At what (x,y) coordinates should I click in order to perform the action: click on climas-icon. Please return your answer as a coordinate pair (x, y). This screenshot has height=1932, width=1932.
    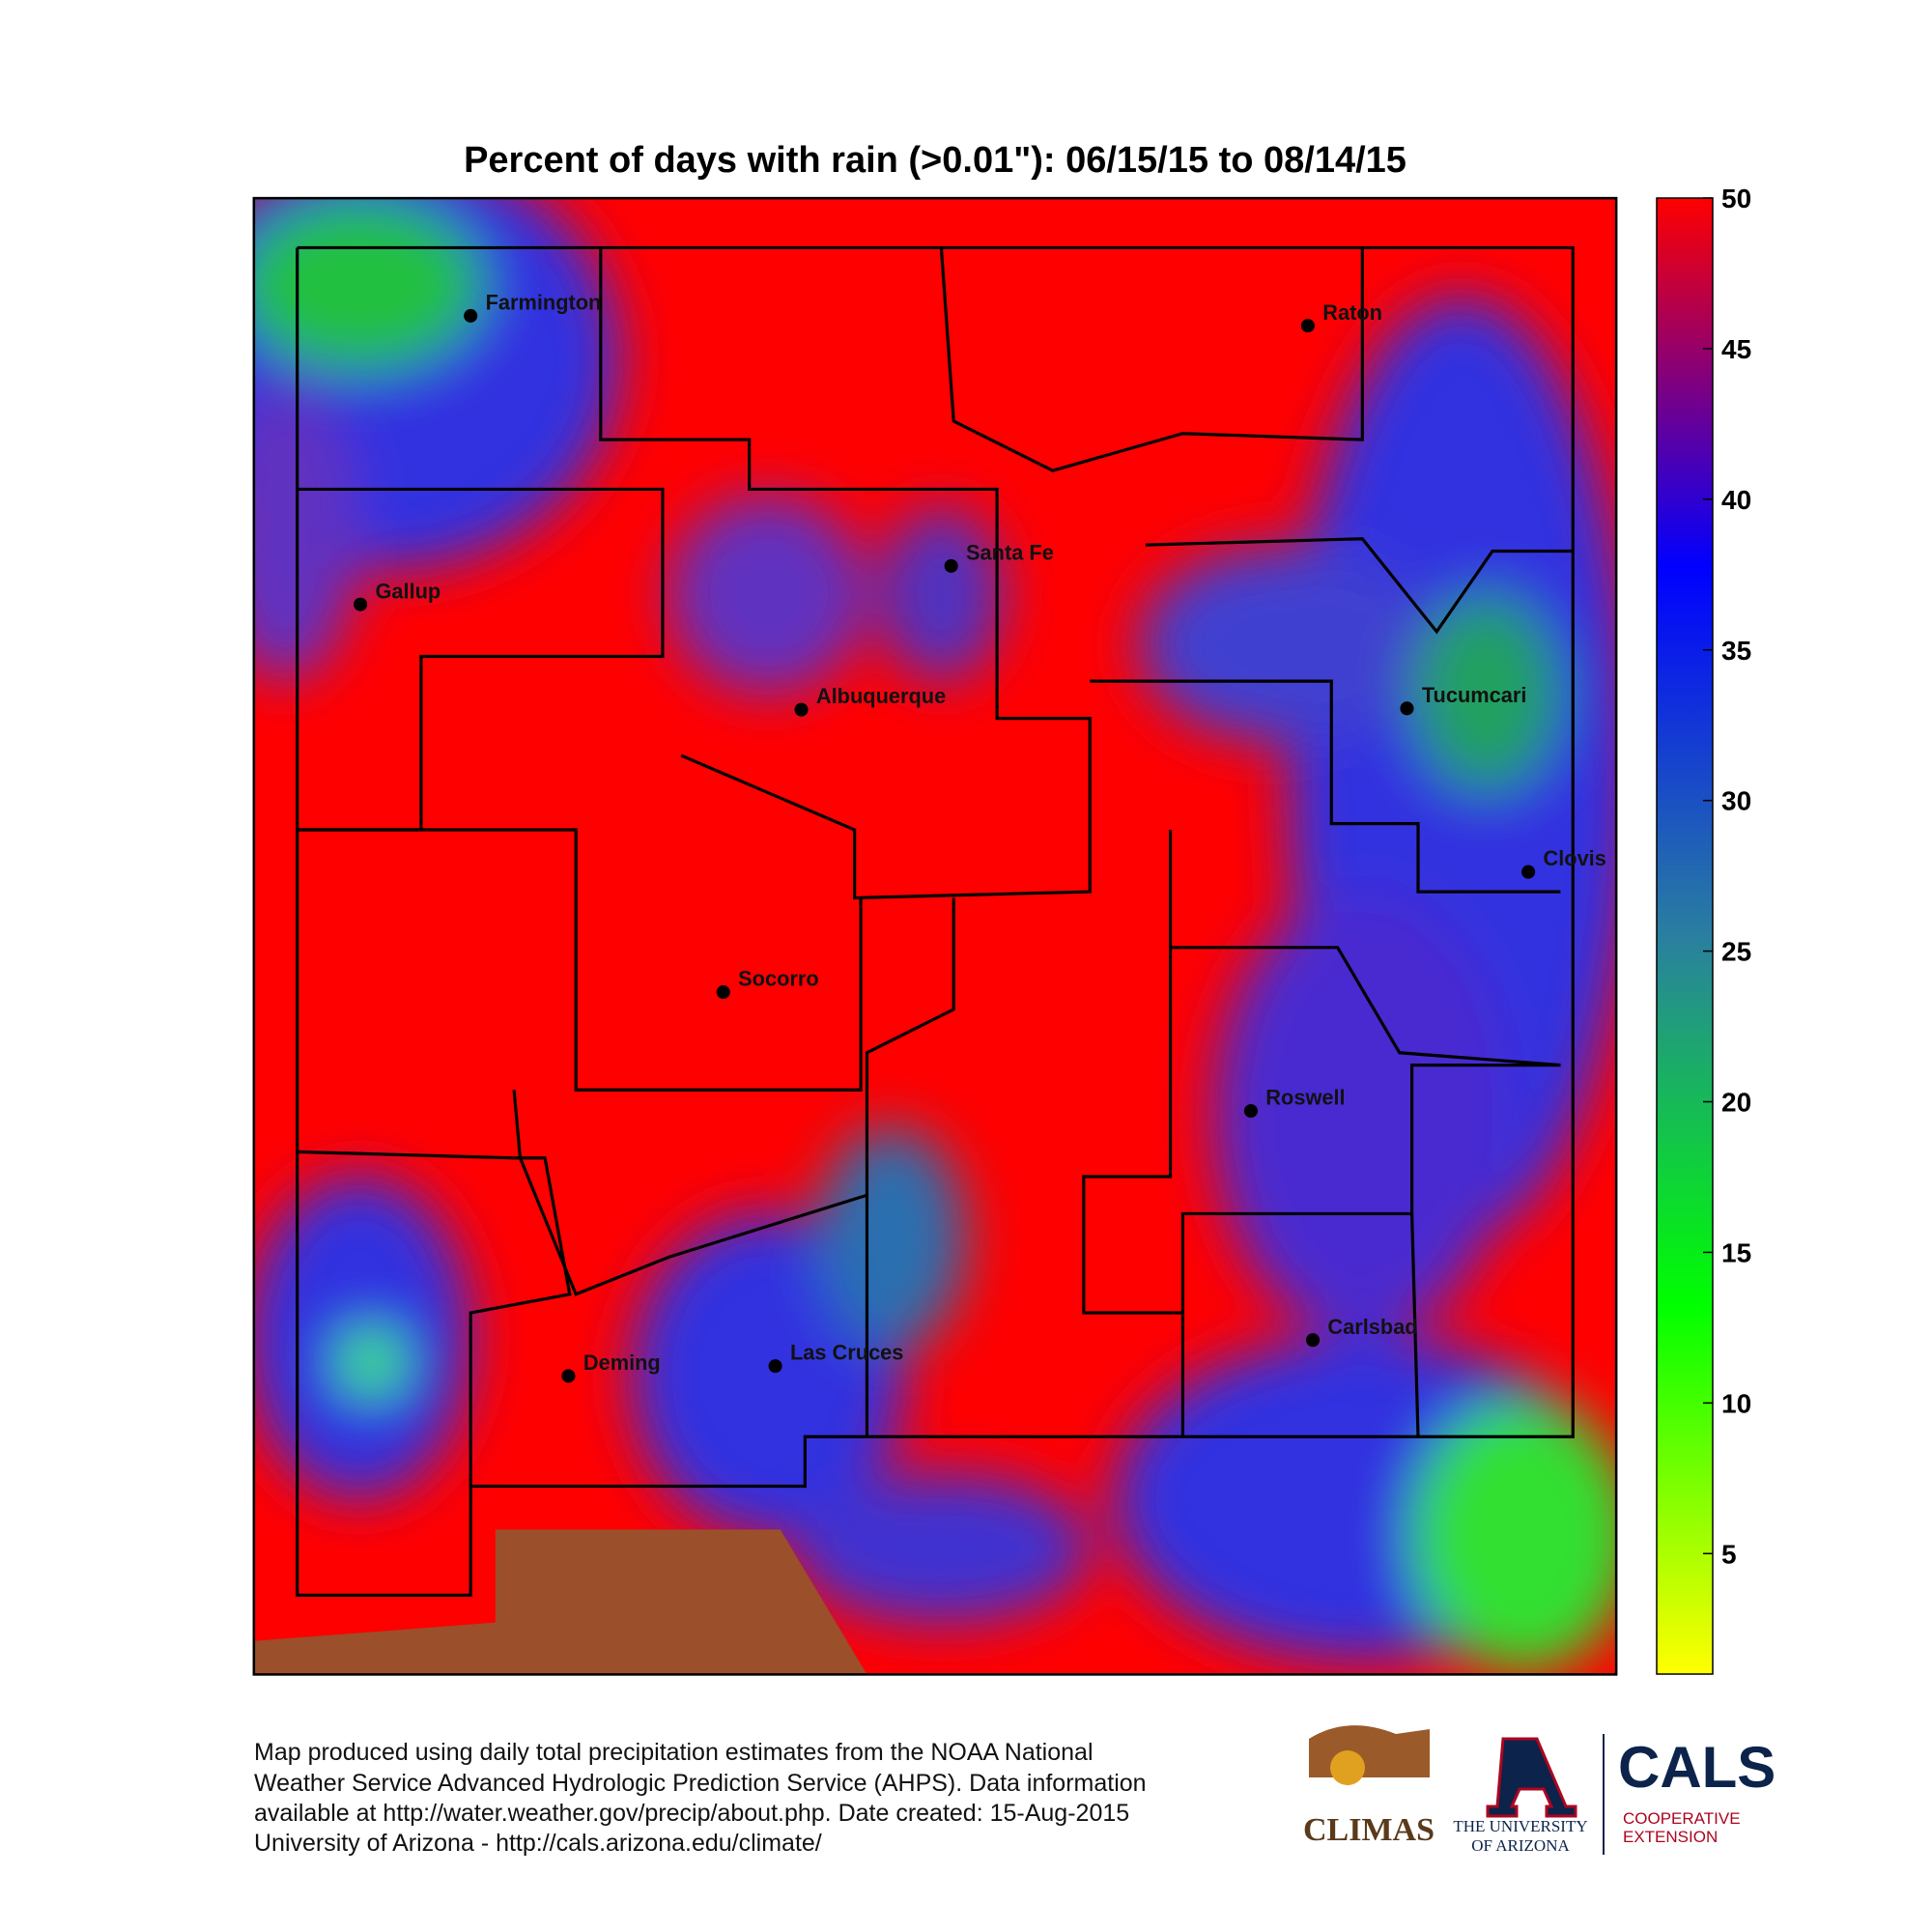
    Looking at the image, I should click on (1369, 1751).